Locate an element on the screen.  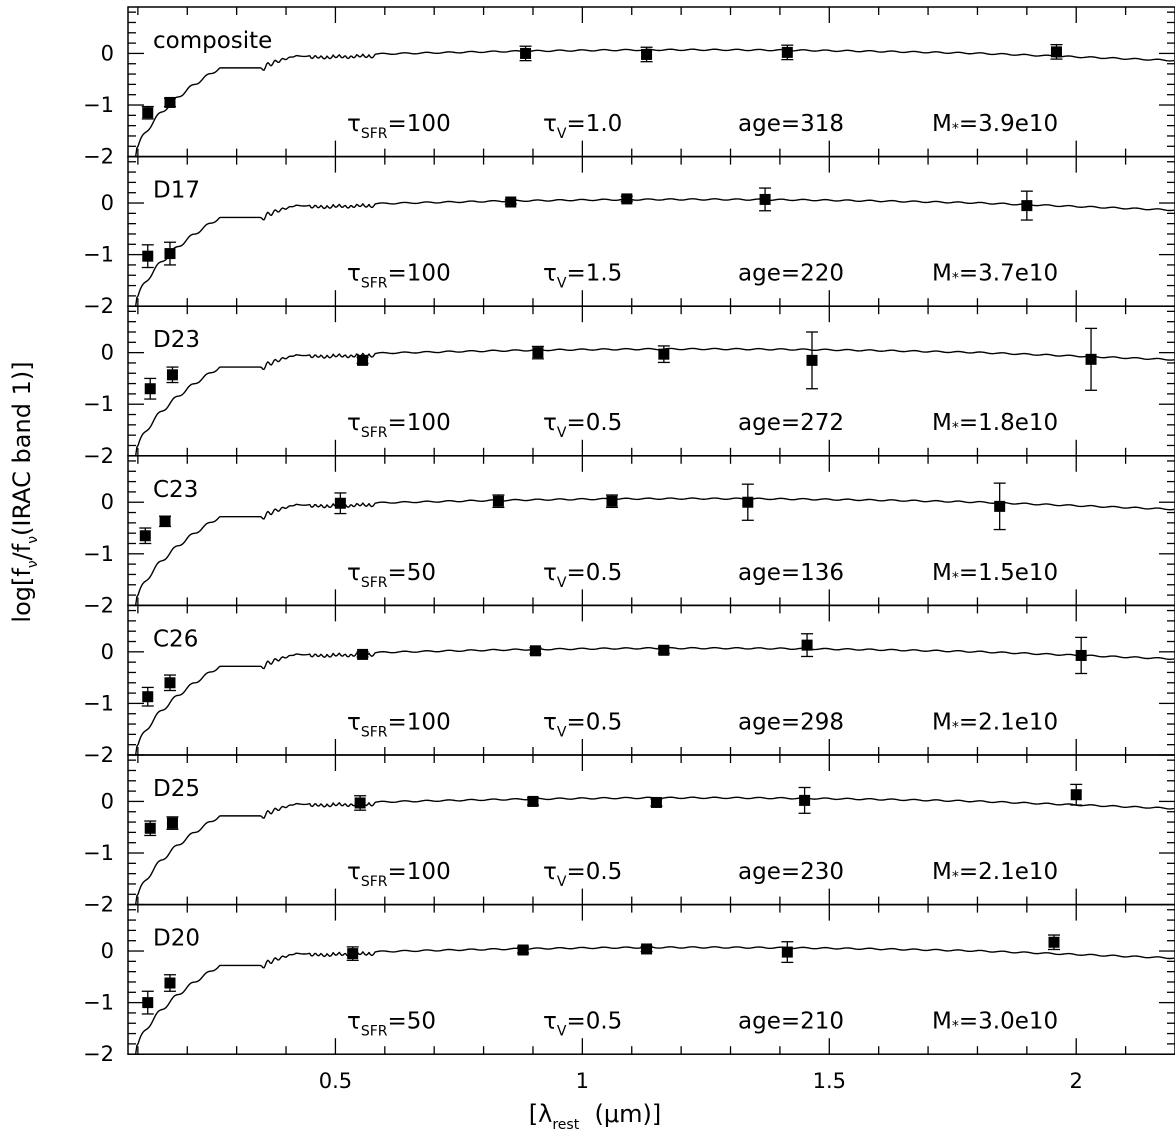
panel-c26: 0 −1 −2 C26 τSFR=100 τV=0.5 age=298 M*=2.1e10 is located at coordinates (629, 685).